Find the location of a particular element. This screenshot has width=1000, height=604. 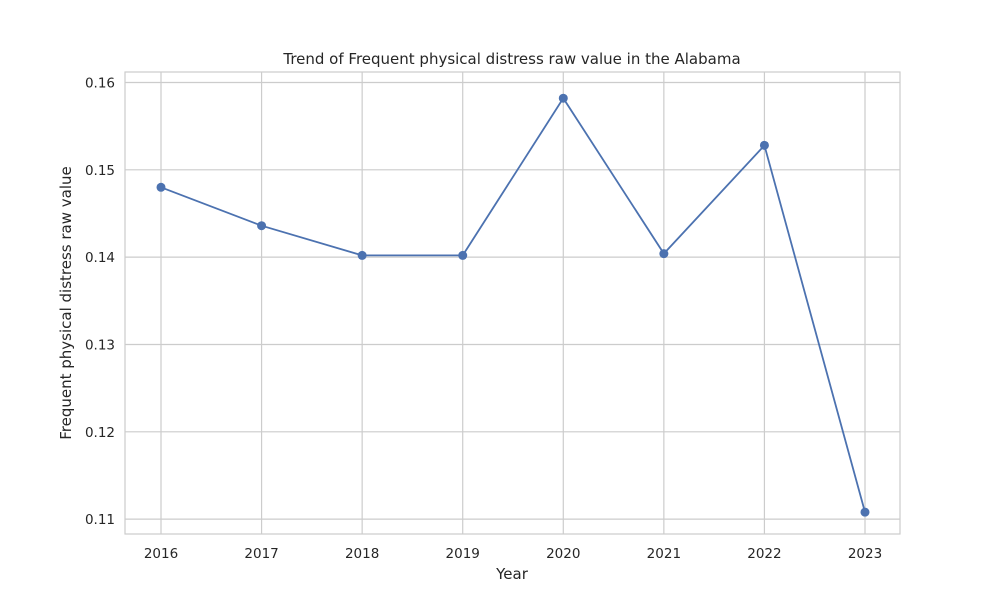

x-tick-label: 2018 is located at coordinates (362, 554).